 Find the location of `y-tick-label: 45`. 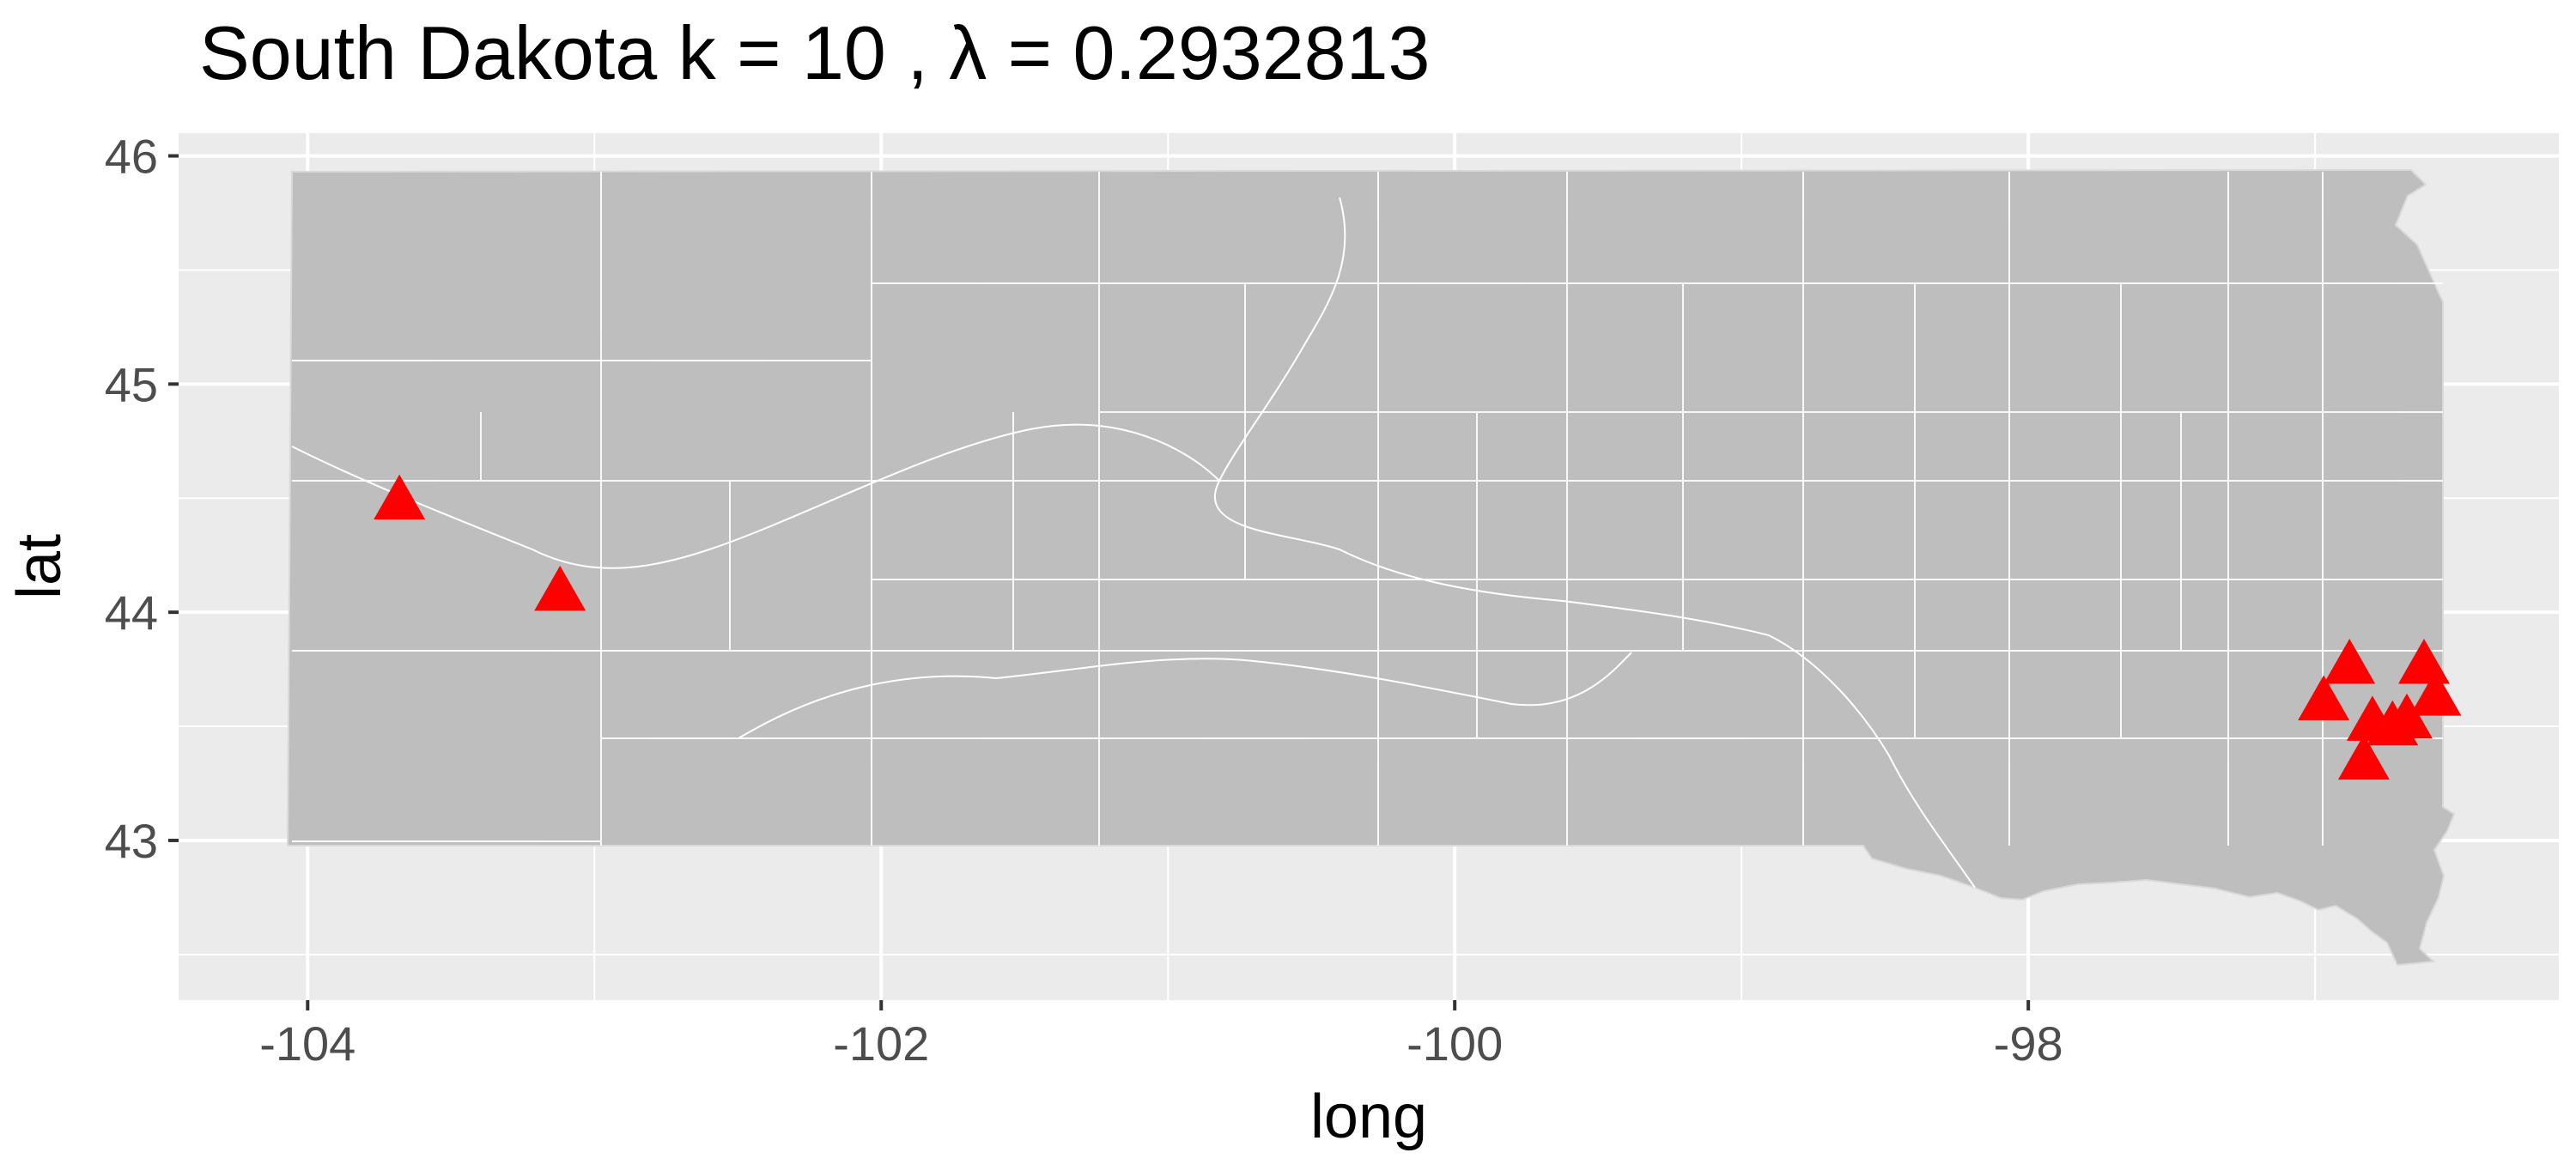

y-tick-label: 45 is located at coordinates (132, 384).